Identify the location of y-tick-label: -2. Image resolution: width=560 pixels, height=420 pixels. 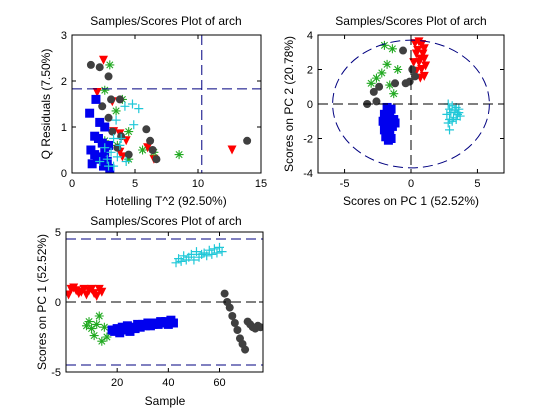
(308, 140).